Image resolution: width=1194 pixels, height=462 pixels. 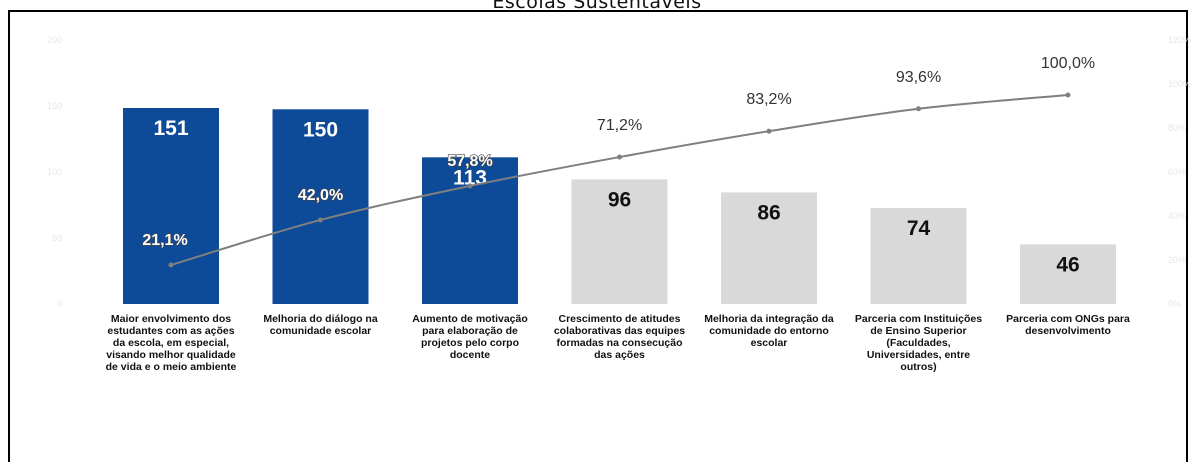 I want to click on right-axis-tick-label: 100%, so click(x=1179, y=84).